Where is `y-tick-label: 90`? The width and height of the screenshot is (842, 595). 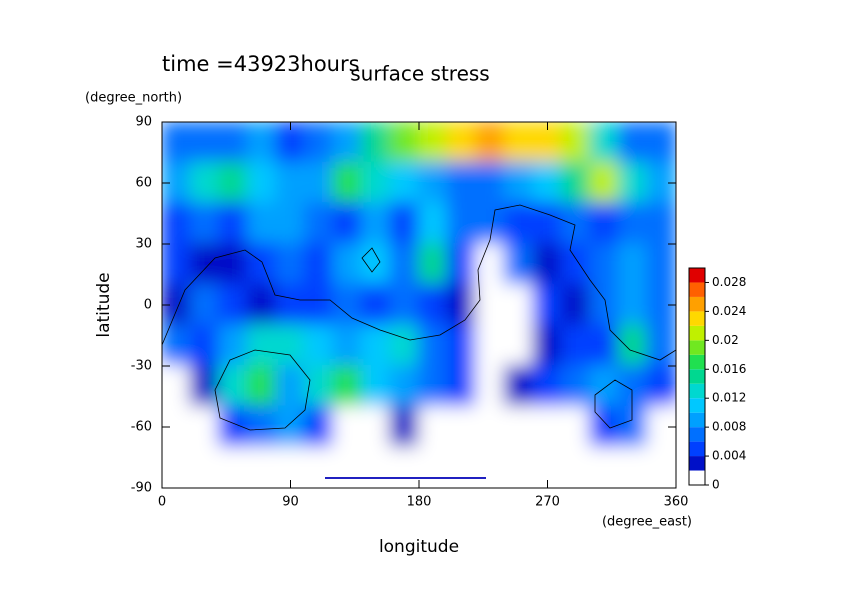
y-tick-label: 90 is located at coordinates (143, 122).